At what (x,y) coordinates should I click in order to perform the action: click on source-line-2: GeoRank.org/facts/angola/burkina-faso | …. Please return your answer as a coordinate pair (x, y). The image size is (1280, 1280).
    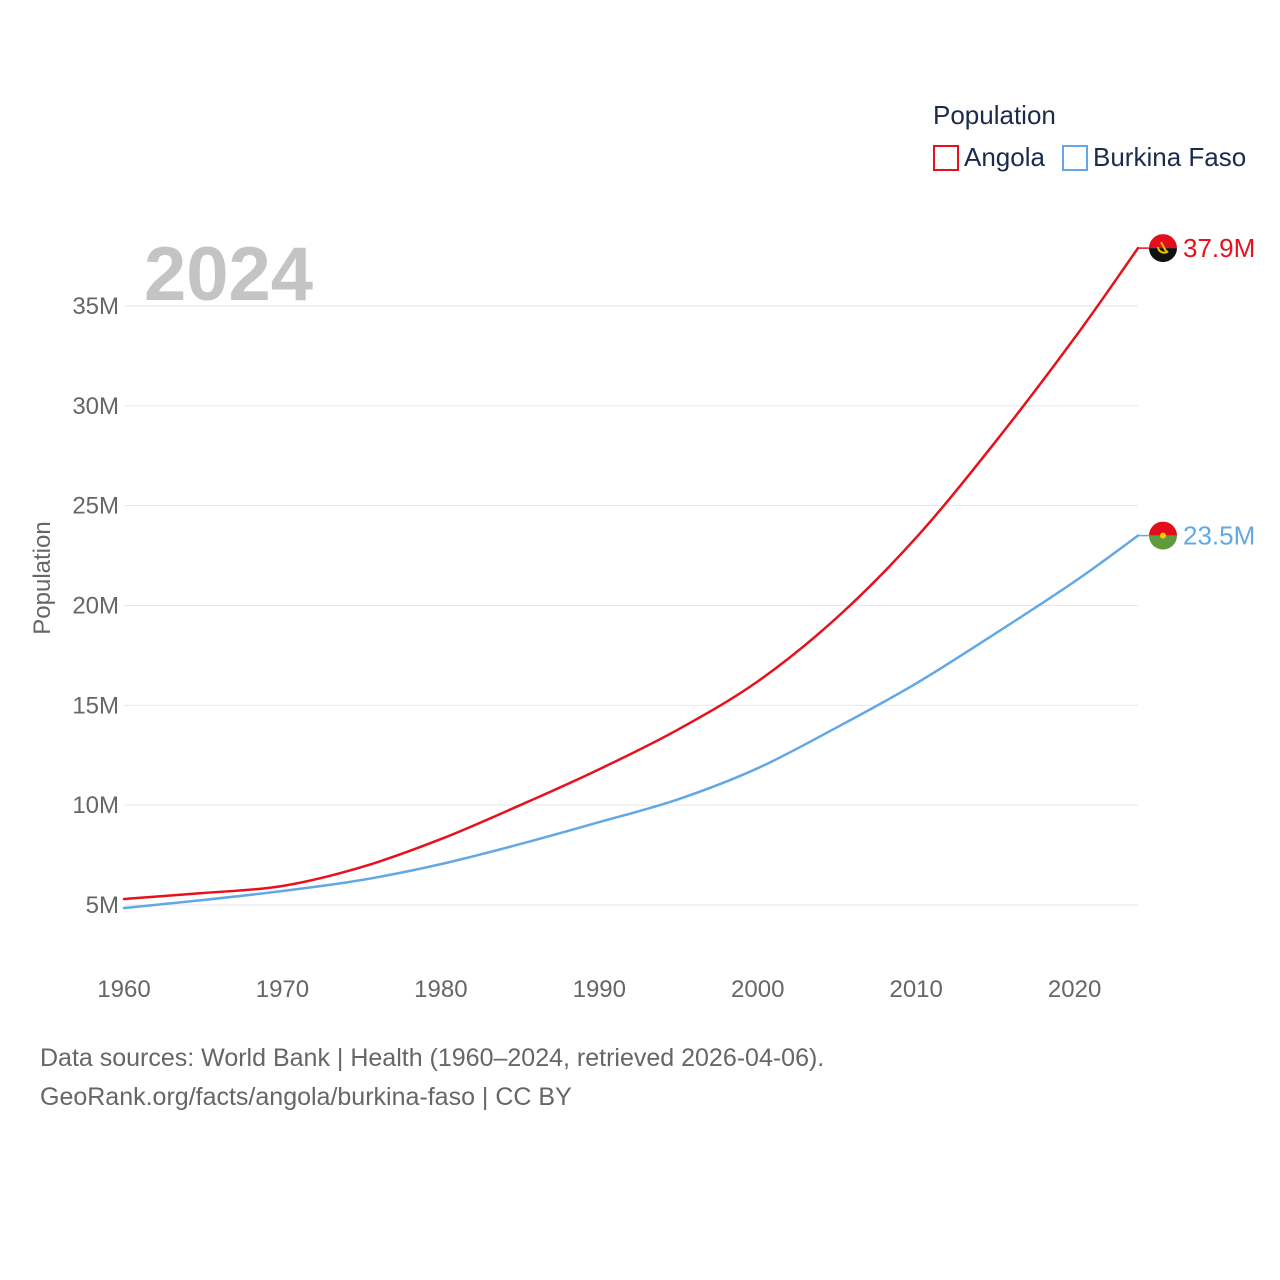
    Looking at the image, I should click on (306, 1097).